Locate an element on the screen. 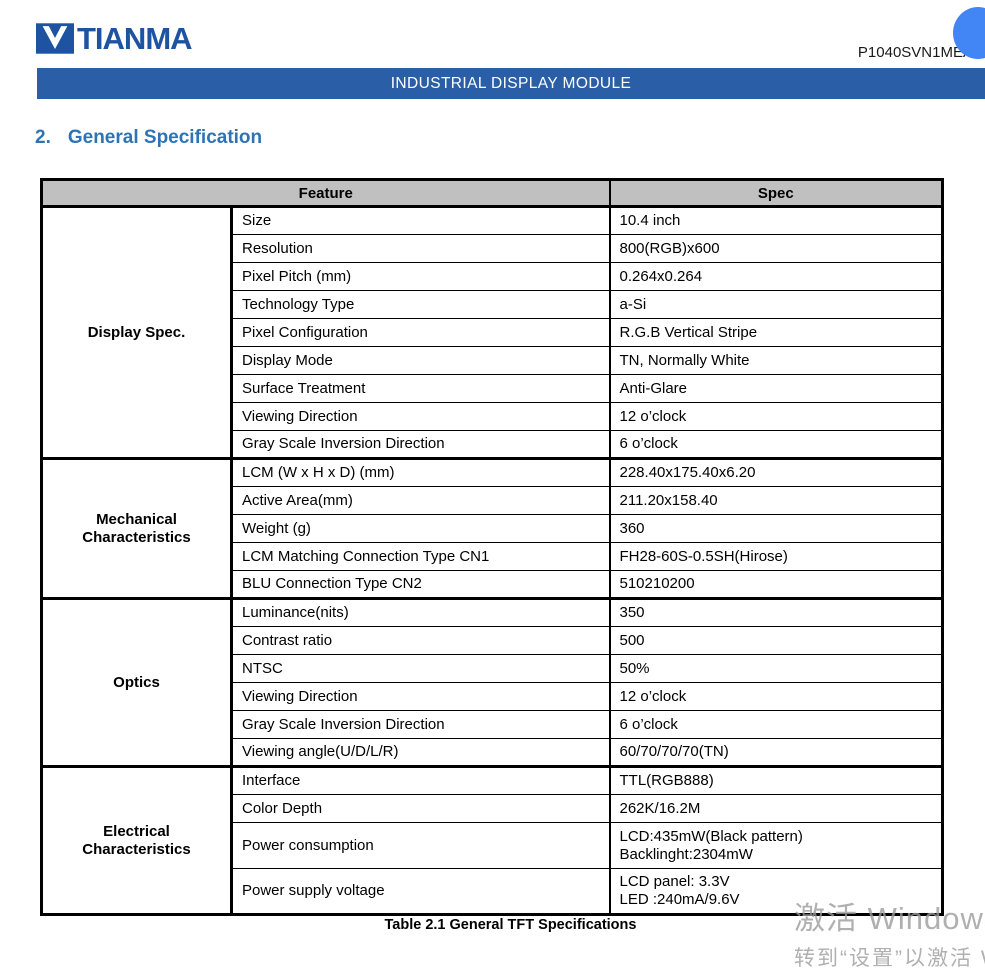 Image resolution: width=985 pixels, height=972 pixels. spec-cell: 211.20x158.40 is located at coordinates (776, 500).